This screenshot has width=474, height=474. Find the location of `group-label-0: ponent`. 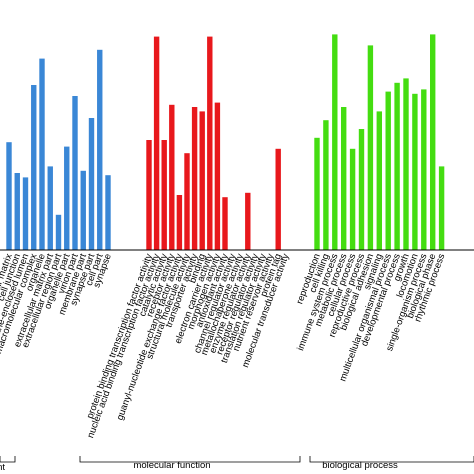

group-label-0: ponent is located at coordinates (2, 467).